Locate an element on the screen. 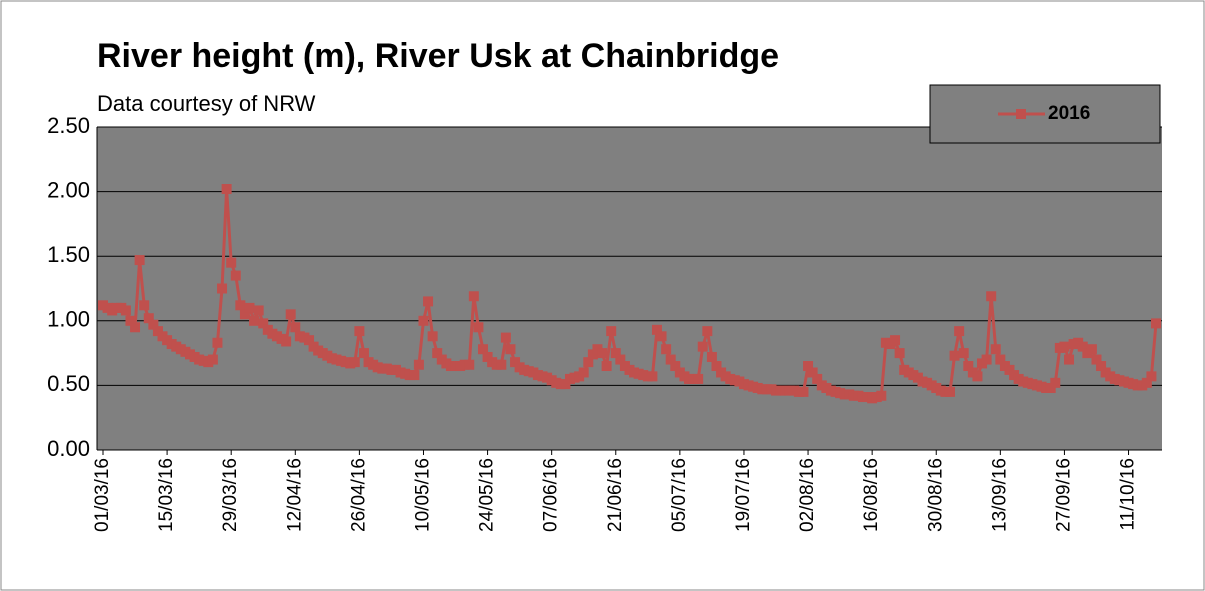  x-tick-label: 30/08/16 is located at coordinates (935, 495).